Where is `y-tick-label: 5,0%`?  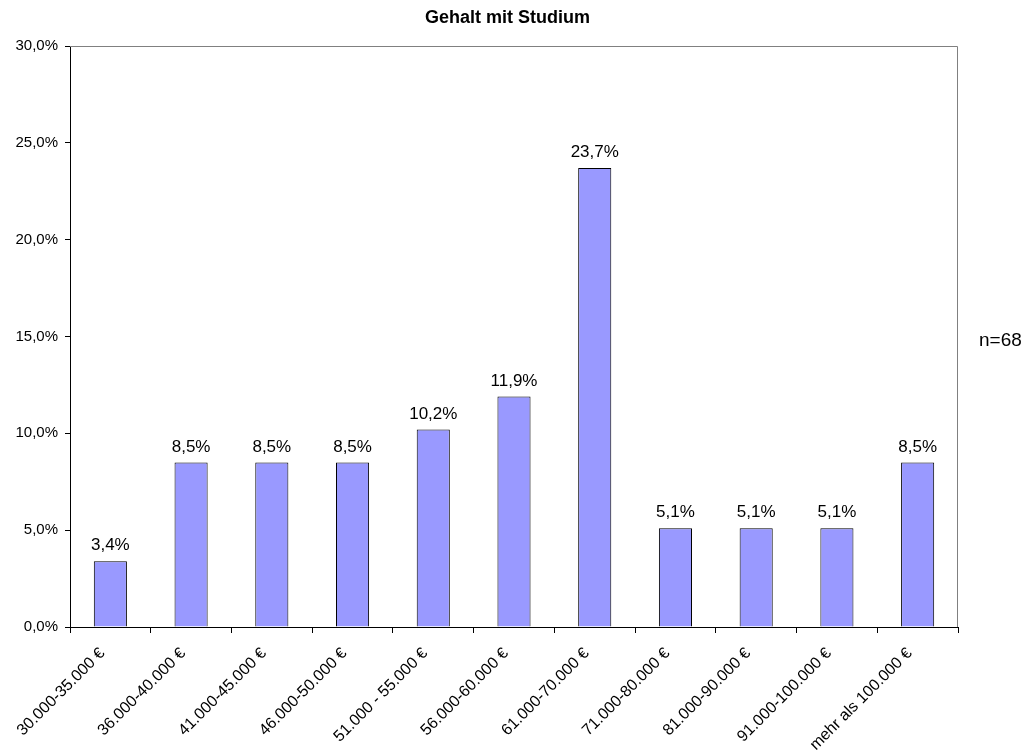 y-tick-label: 5,0% is located at coordinates (40, 529).